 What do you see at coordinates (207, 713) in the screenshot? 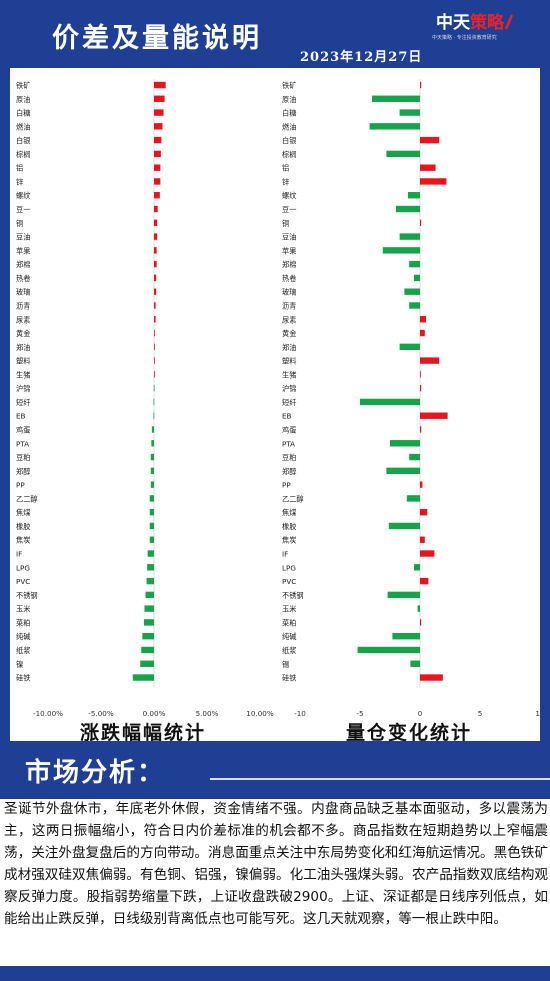
I see `x-tick-label-returns: 5.00%` at bounding box center [207, 713].